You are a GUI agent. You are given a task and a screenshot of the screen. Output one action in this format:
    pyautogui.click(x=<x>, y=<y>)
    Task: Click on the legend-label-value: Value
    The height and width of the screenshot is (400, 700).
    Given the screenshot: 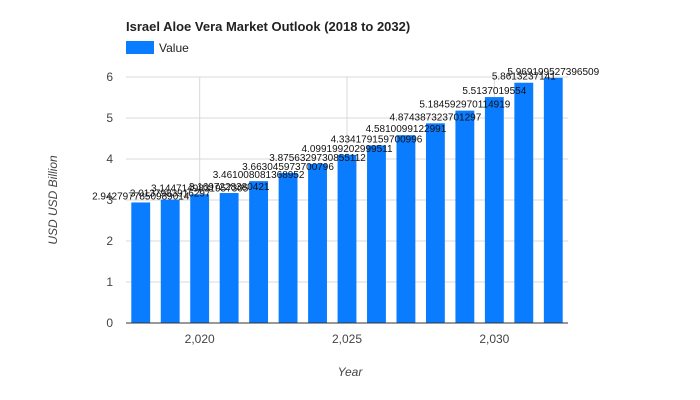 What is the action you would take?
    pyautogui.click(x=174, y=48)
    